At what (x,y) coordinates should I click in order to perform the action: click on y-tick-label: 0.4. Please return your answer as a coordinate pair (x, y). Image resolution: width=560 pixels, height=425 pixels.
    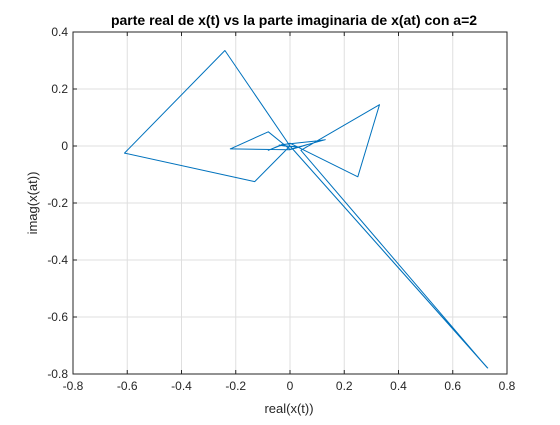
    Looking at the image, I should click on (59, 32).